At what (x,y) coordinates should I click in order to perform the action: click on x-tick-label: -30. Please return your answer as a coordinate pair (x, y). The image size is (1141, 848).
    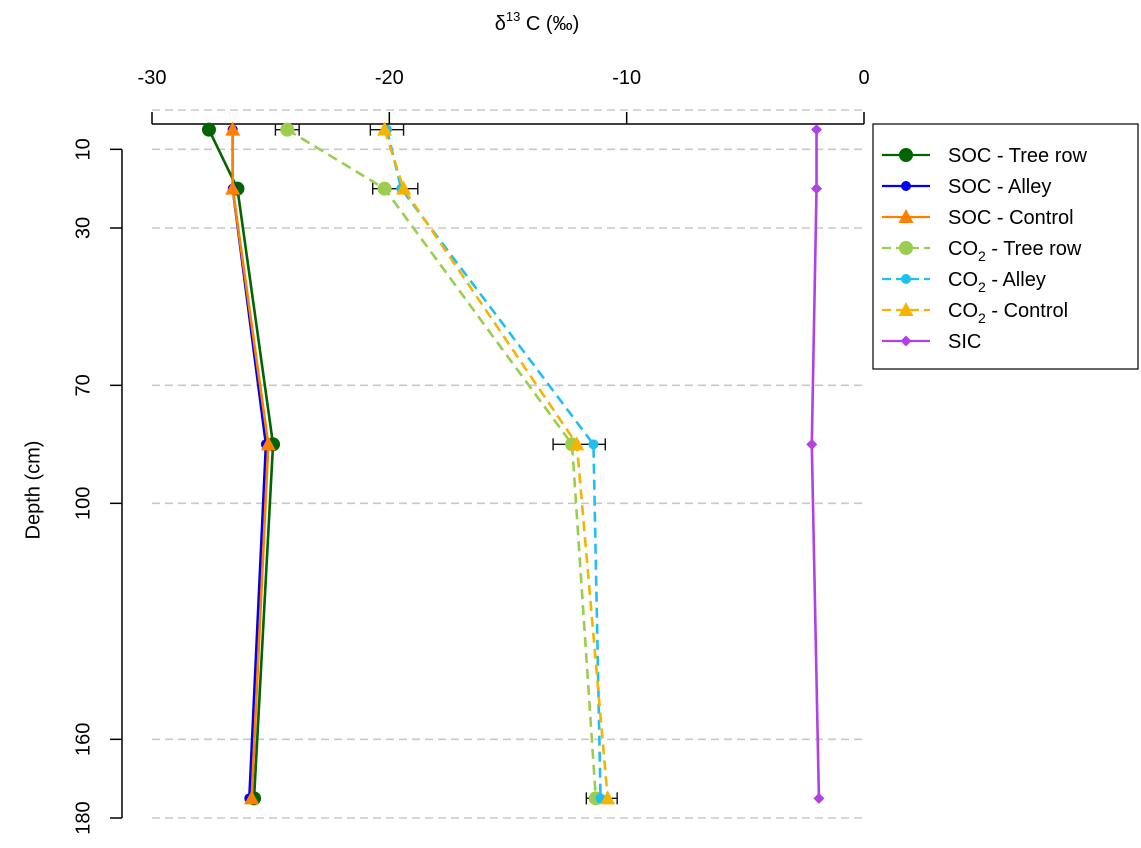
    Looking at the image, I should click on (152, 78).